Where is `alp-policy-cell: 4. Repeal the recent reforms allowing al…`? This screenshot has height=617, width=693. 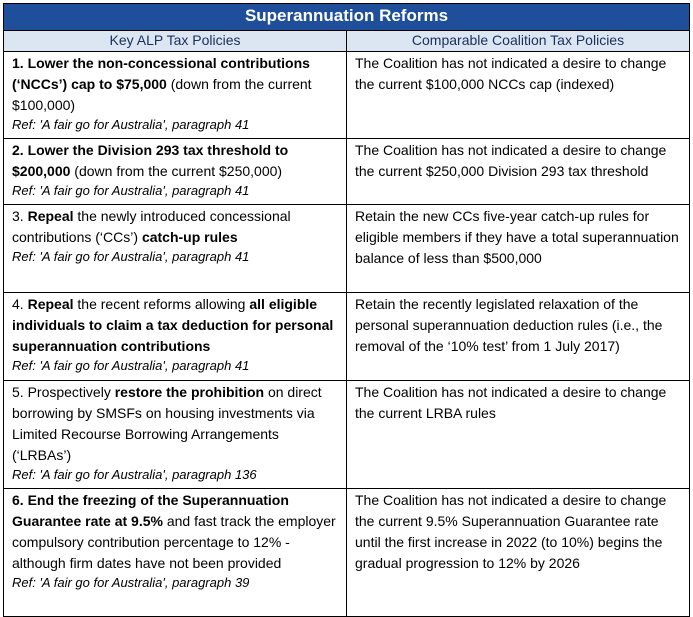
alp-policy-cell: 4. Repeal the recent reforms allowing al… is located at coordinates (175, 336).